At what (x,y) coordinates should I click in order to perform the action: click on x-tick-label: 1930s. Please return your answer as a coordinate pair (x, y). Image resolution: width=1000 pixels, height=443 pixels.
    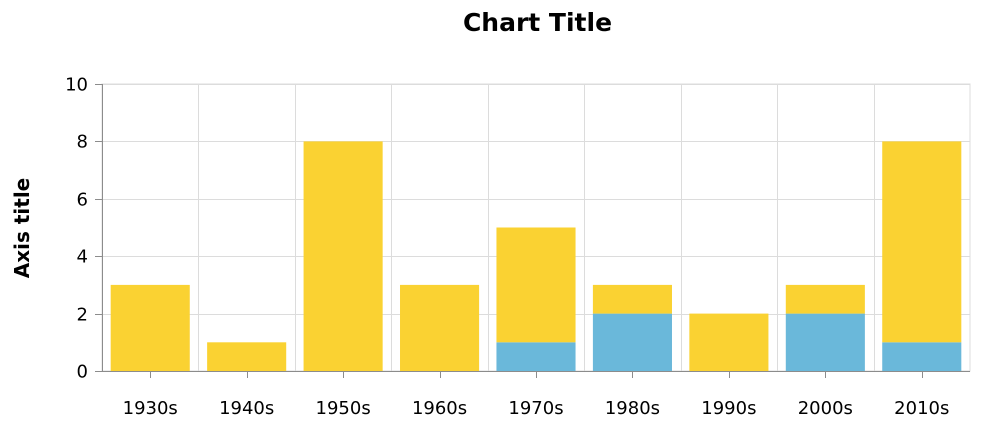
    Looking at the image, I should click on (150, 408).